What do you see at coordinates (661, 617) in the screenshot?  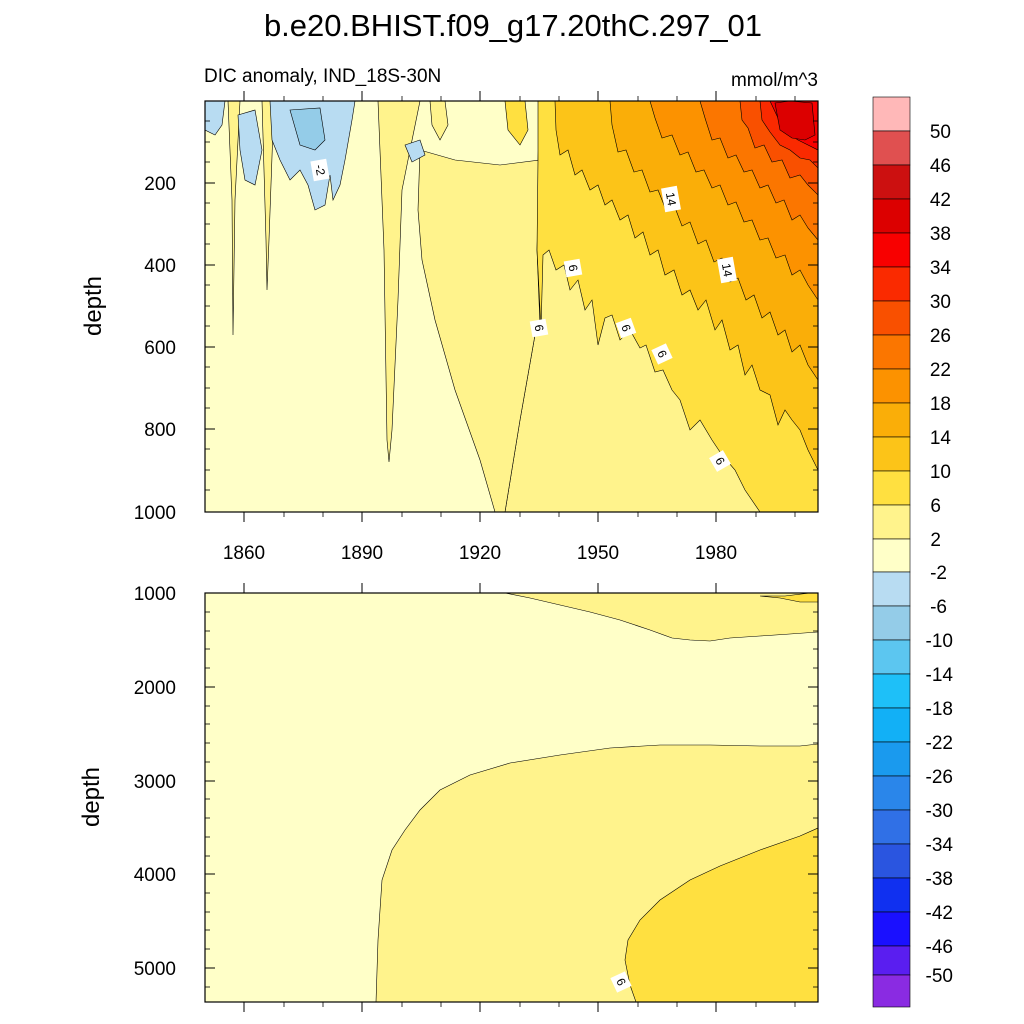 I see `band-lower-p2-top` at bounding box center [661, 617].